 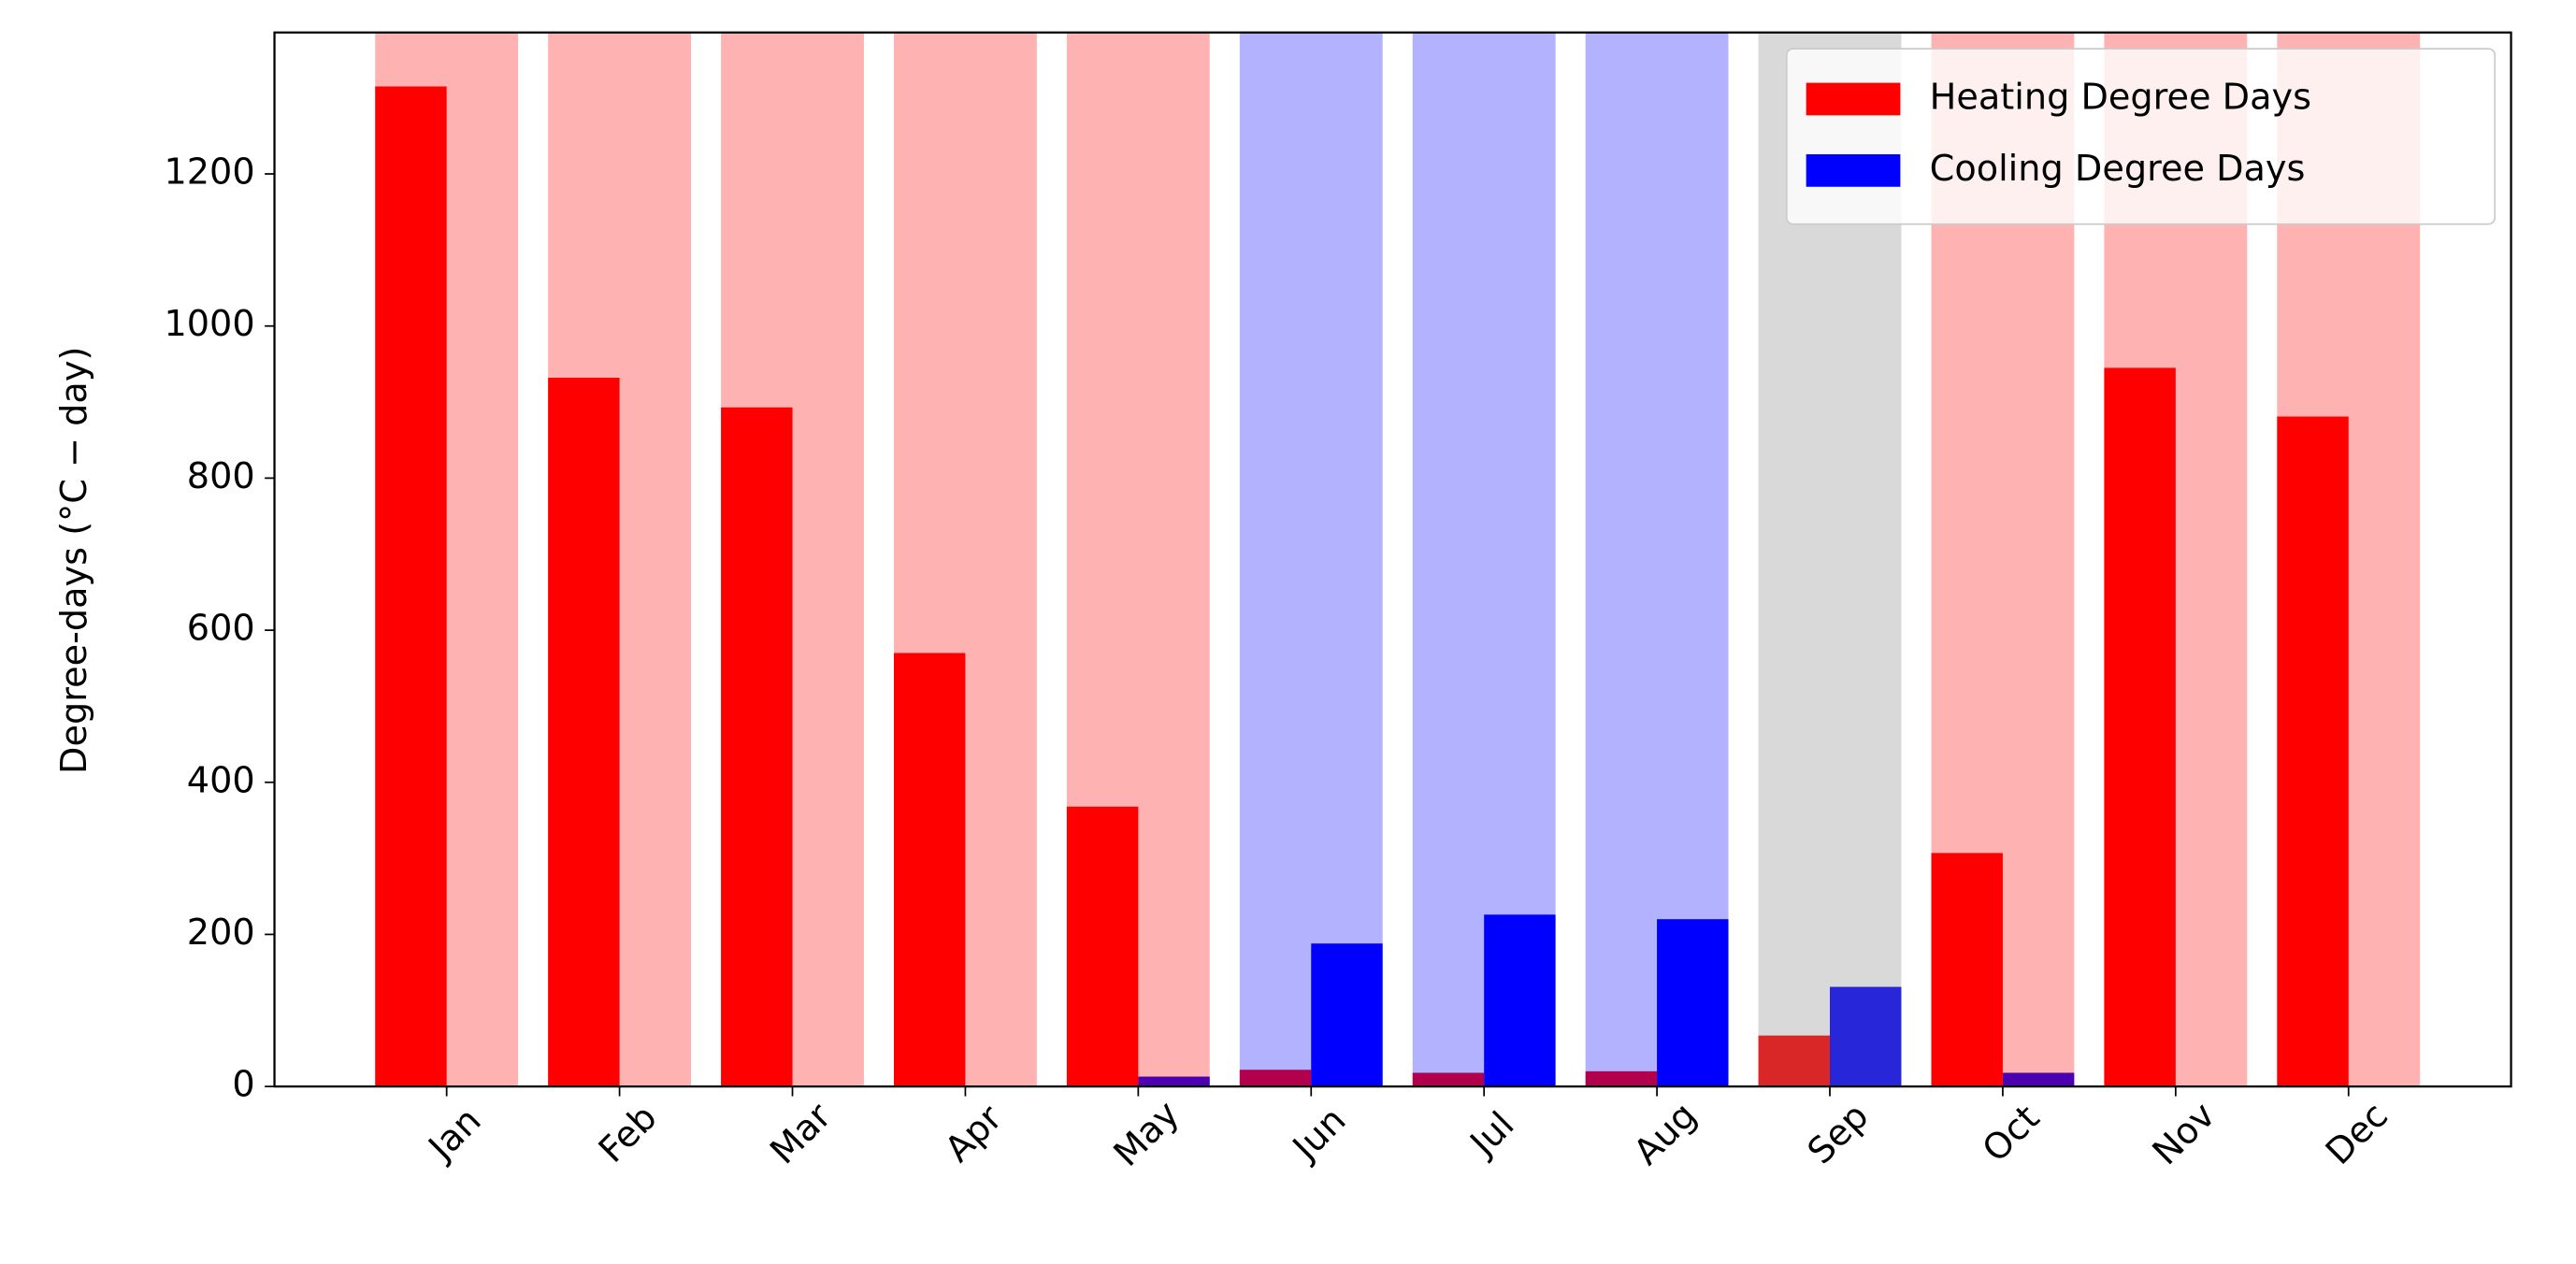 What do you see at coordinates (2357, 1133) in the screenshot?
I see `x-tick-label: Dec` at bounding box center [2357, 1133].